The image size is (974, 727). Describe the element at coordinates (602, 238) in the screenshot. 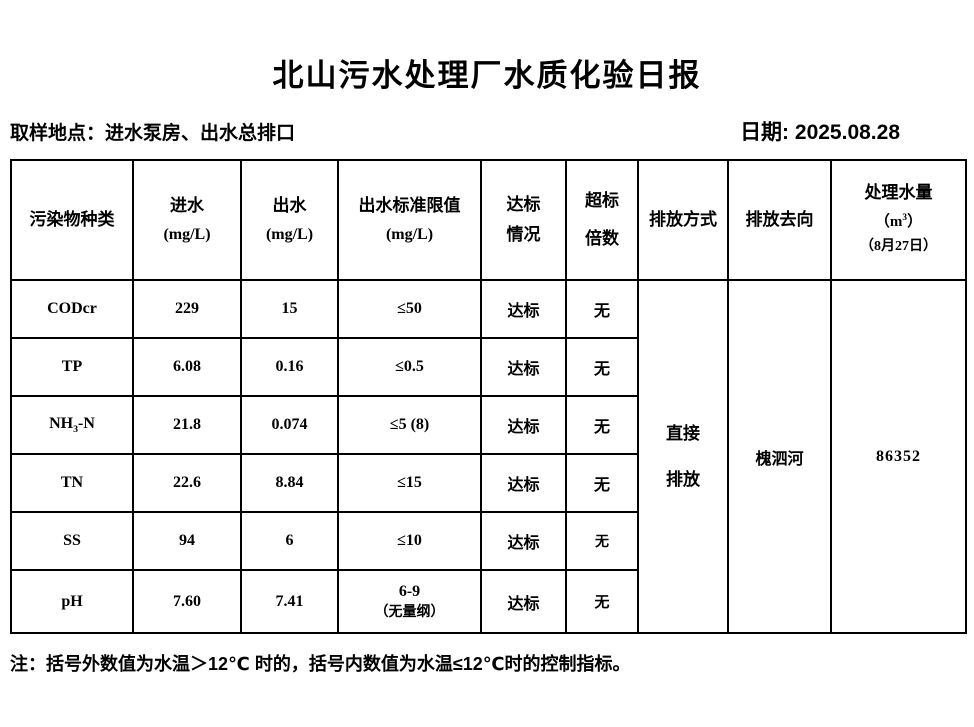

I see `header-exceed-l2: 倍数` at that location.